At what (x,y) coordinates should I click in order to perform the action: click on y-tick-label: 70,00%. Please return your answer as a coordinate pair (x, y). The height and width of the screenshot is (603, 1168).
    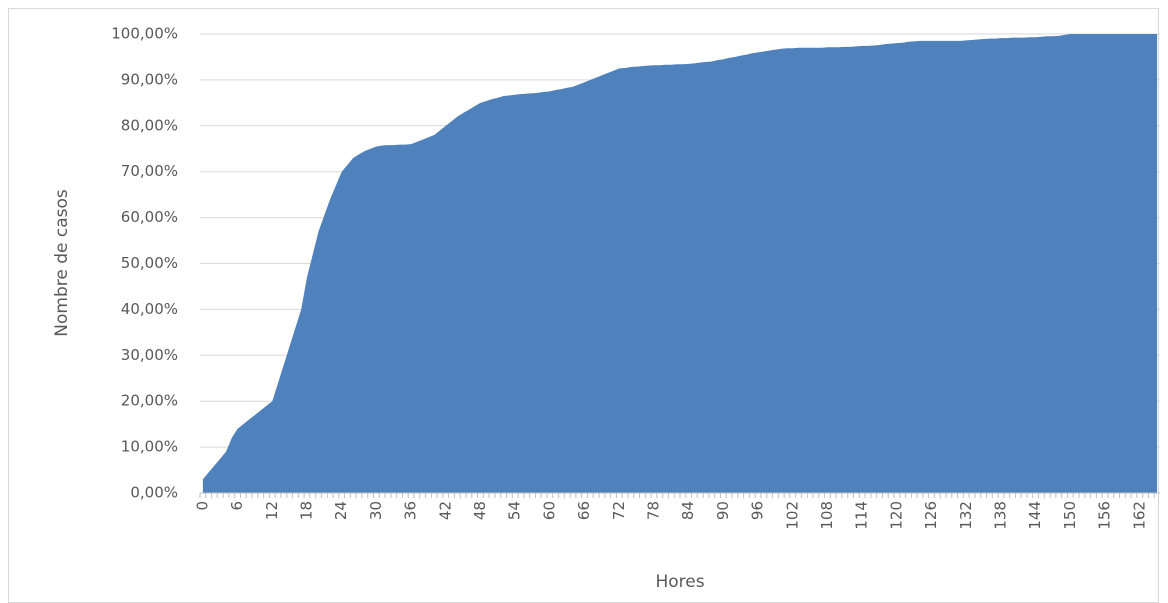
    Looking at the image, I should click on (149, 171).